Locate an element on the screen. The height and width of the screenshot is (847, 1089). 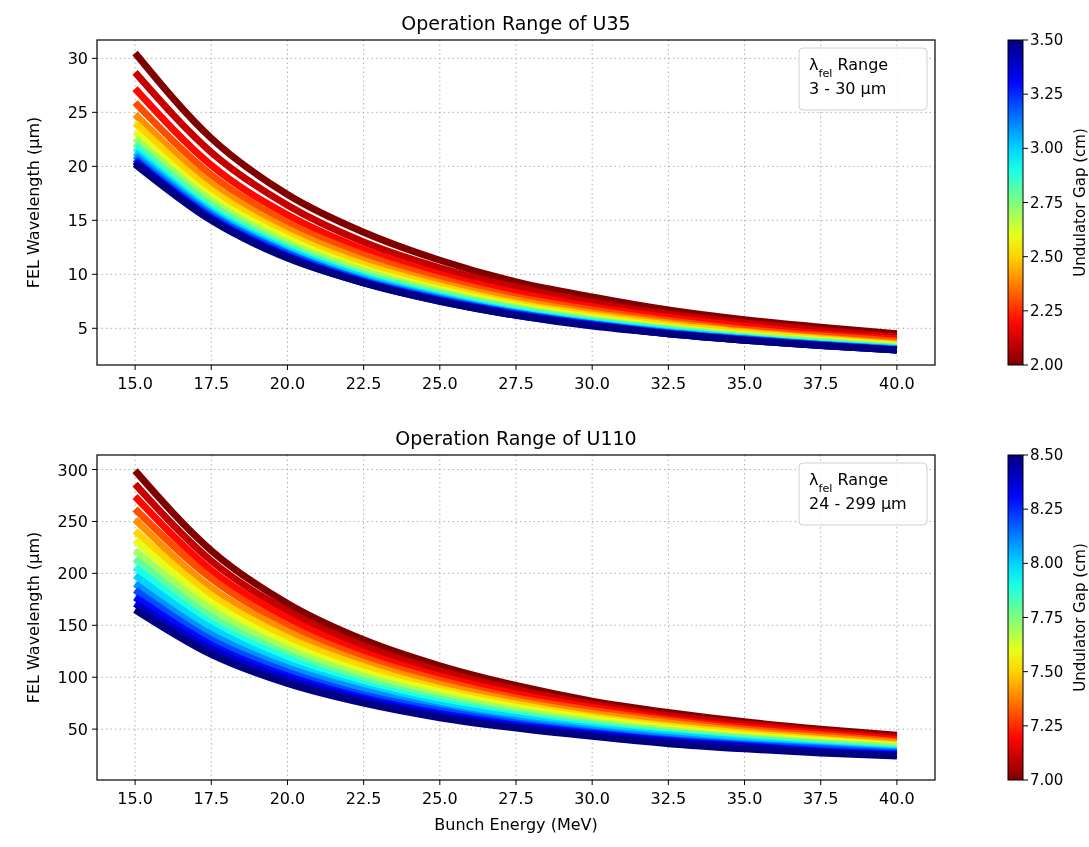
y-tick-label: 250 is located at coordinates (72, 522).